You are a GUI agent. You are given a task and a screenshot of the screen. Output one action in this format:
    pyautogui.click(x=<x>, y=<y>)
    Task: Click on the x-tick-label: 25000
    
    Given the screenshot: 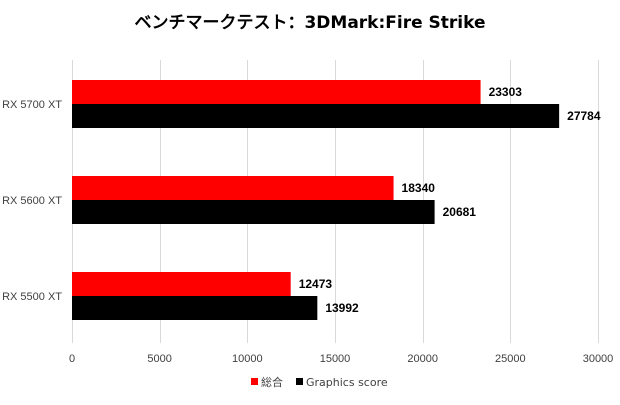 What is the action you would take?
    pyautogui.click(x=510, y=359)
    